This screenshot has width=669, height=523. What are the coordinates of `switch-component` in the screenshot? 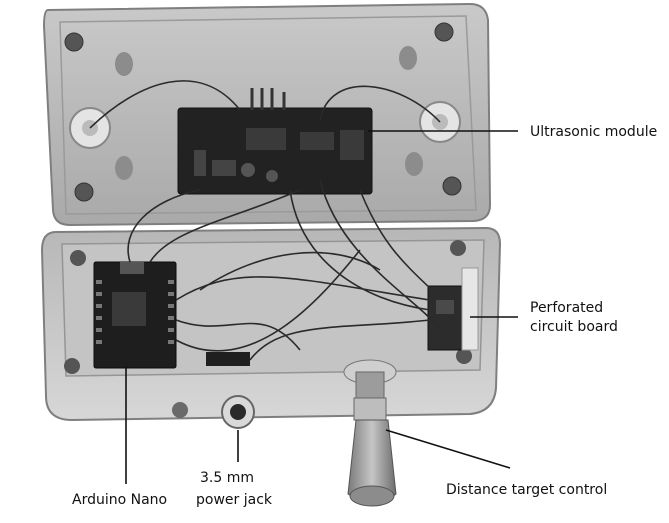 It's located at (228, 359).